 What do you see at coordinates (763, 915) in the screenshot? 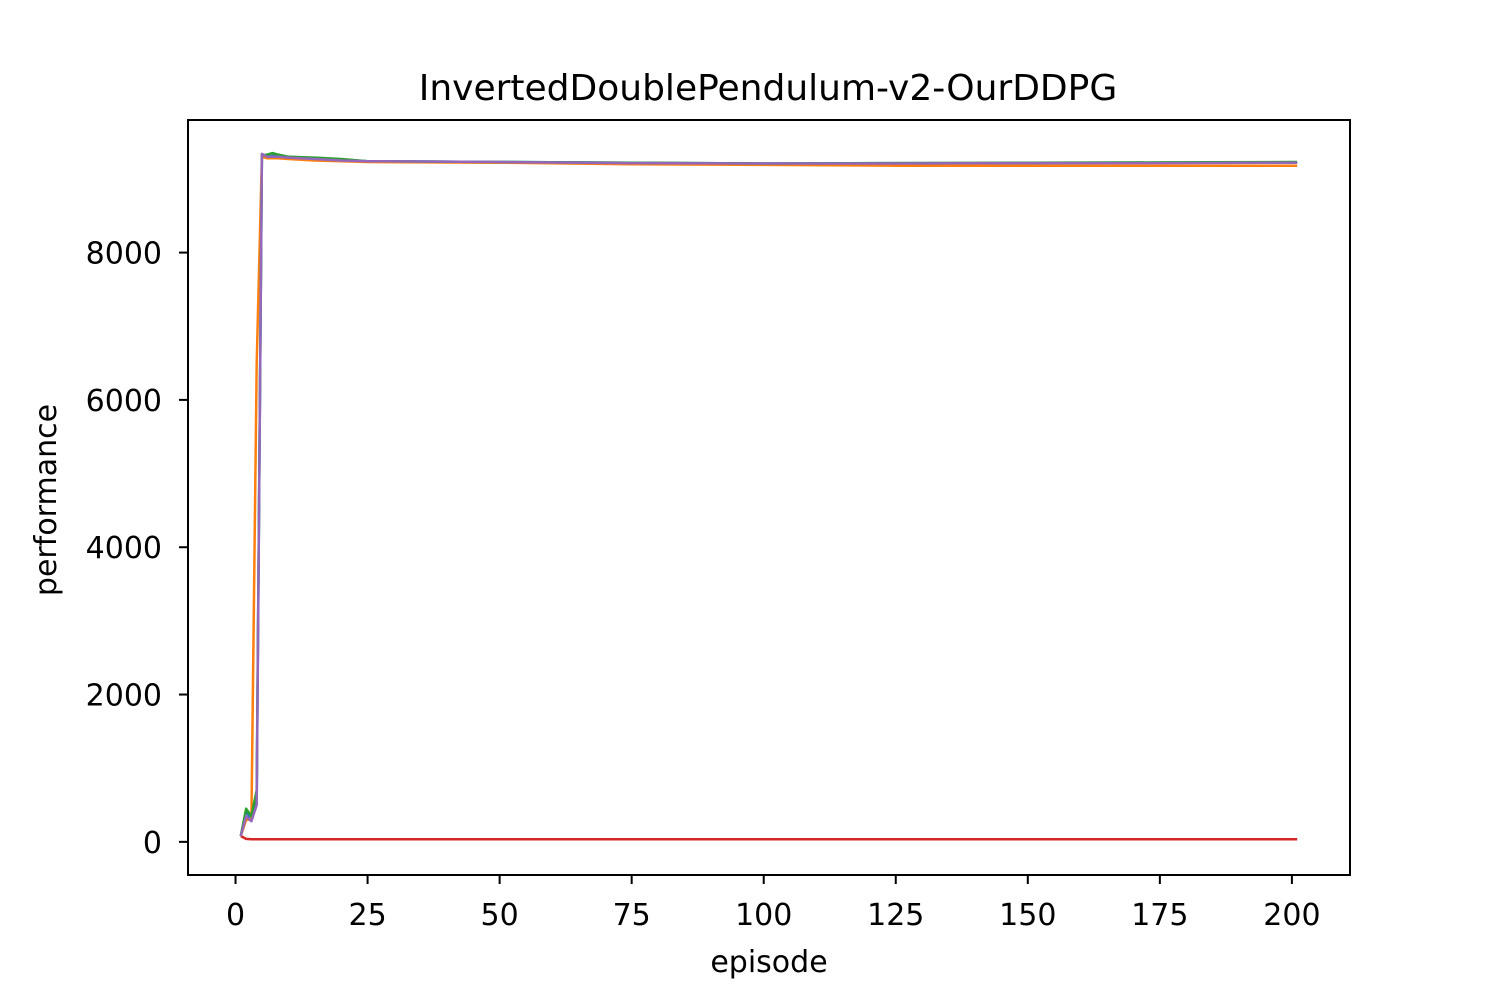
I see `x-tick-label: 100` at bounding box center [763, 915].